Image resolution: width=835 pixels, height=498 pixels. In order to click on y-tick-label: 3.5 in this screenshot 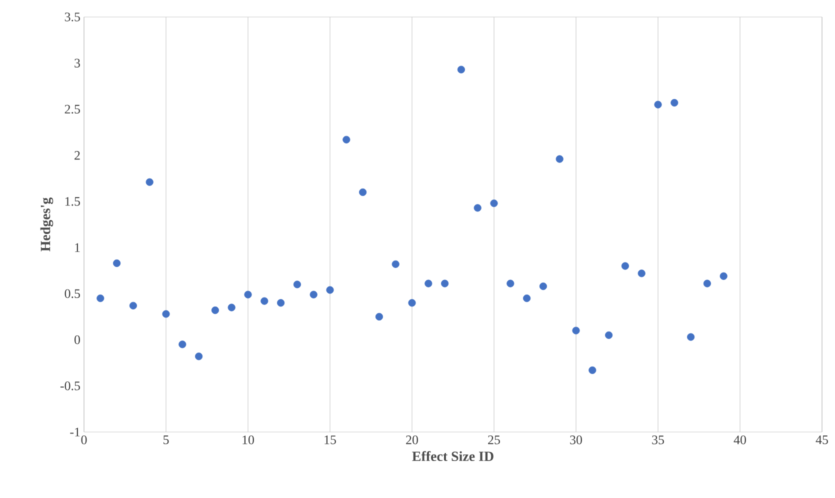, I will do `click(72, 17)`.